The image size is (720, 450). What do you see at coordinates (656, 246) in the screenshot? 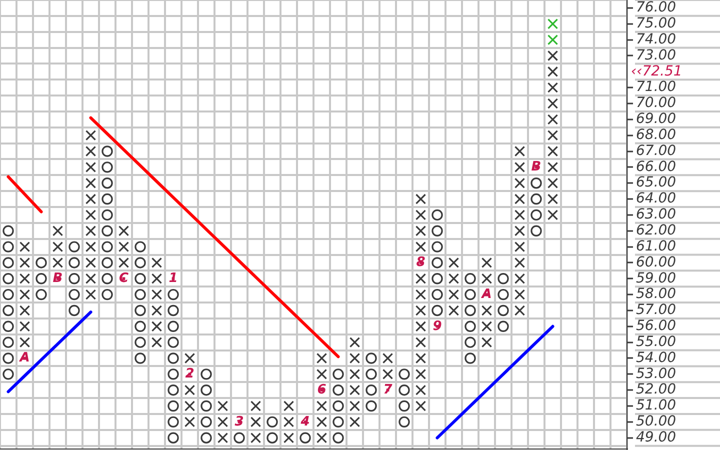
I see `y-tick-label: 61.00` at bounding box center [656, 246].